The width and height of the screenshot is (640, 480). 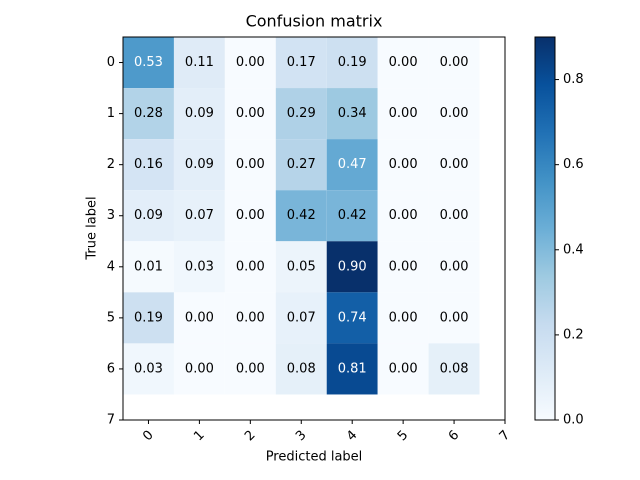 What do you see at coordinates (111, 420) in the screenshot?
I see `y-tick-label: 7` at bounding box center [111, 420].